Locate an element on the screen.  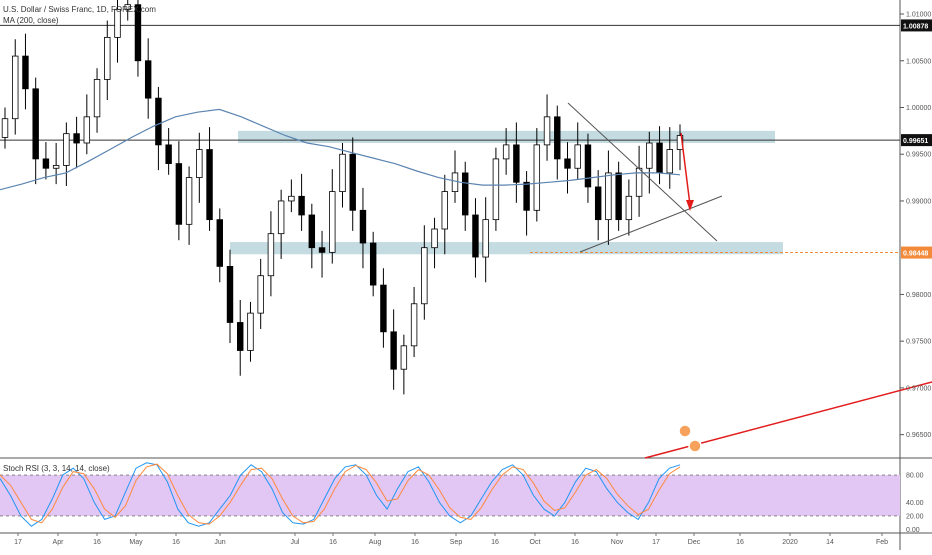
price-tick-label: 0.97500 is located at coordinates (918, 342).